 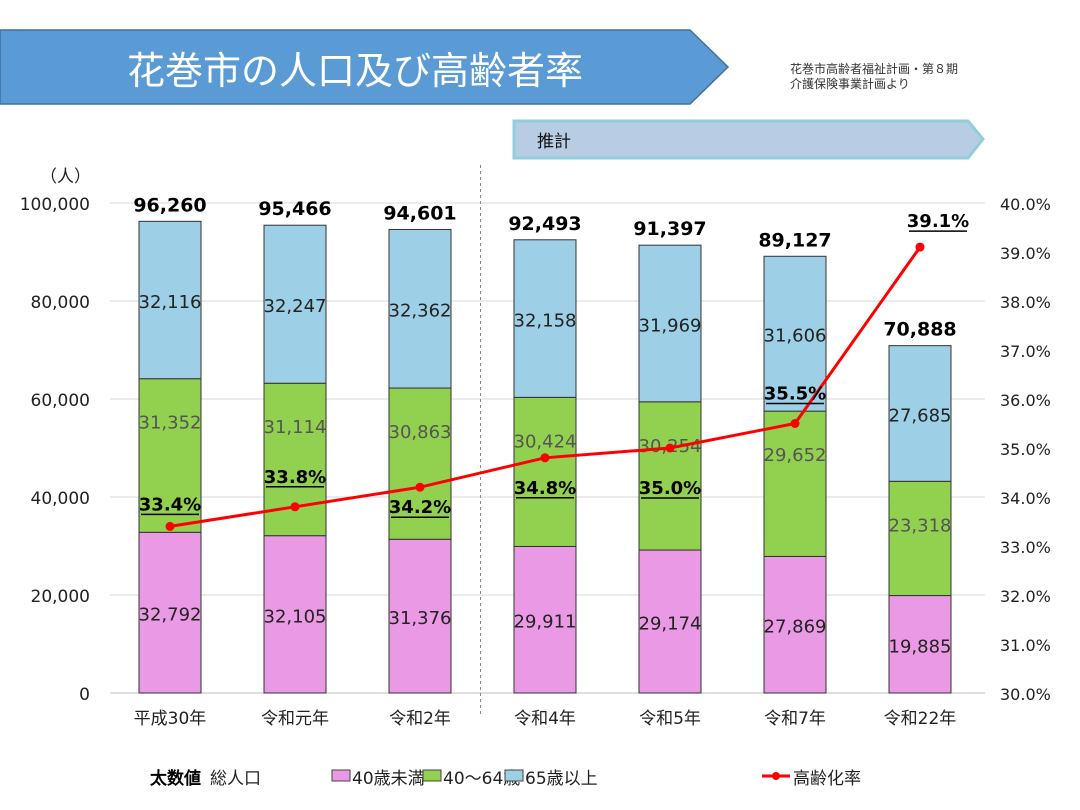 I want to click on y2-tick-label: 39.0%, so click(x=1025, y=253).